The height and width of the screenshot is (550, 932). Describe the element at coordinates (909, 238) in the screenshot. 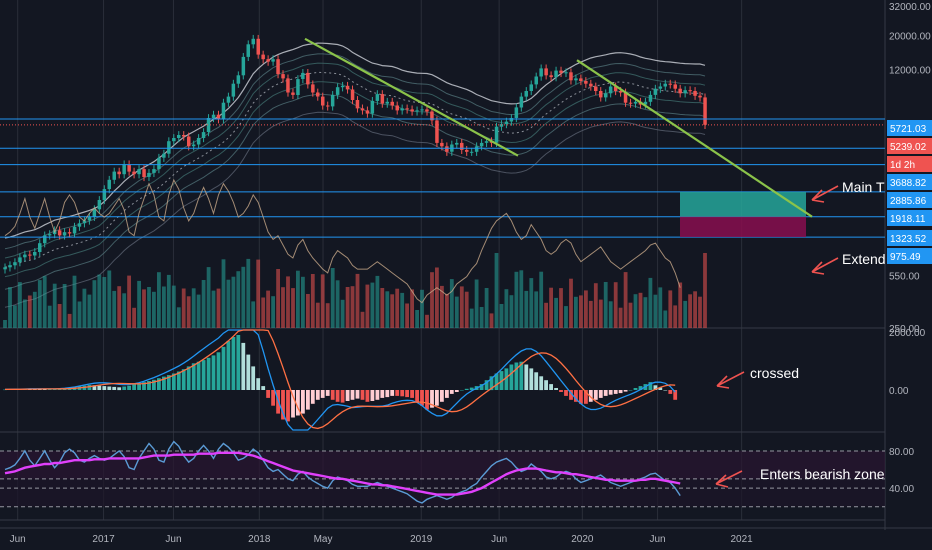

I see `price-label-box` at that location.